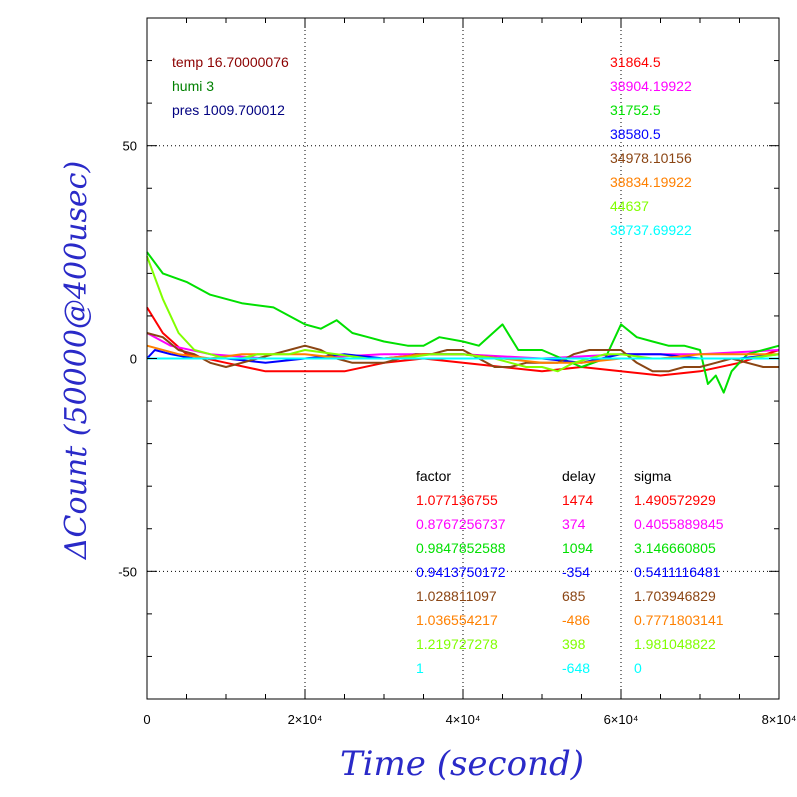 The width and height of the screenshot is (797, 797). I want to click on x-tick-label: 6×10⁴, so click(621, 719).